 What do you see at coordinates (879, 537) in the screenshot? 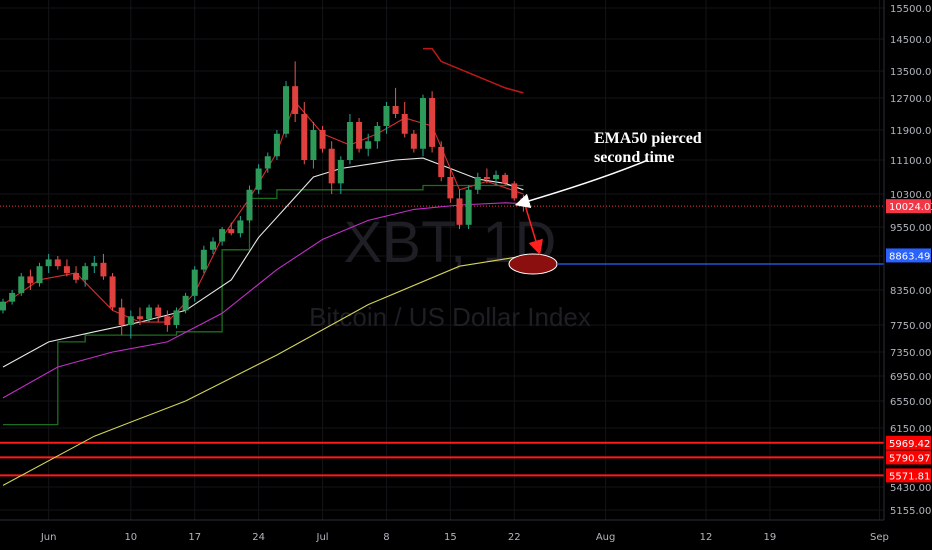
I see `x-tick-label: Sep` at bounding box center [879, 537].